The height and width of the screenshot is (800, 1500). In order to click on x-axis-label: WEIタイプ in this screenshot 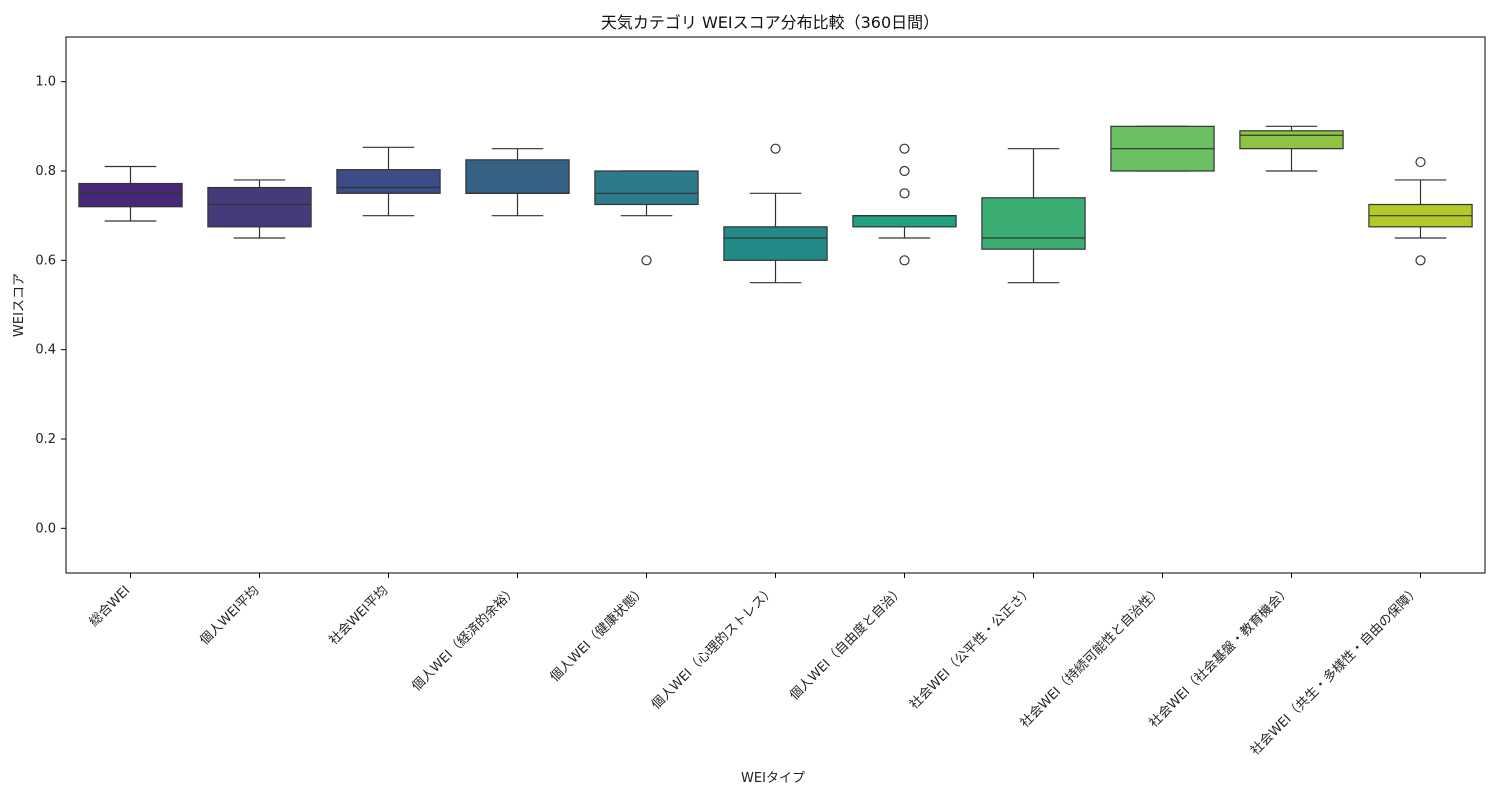, I will do `click(773, 778)`.